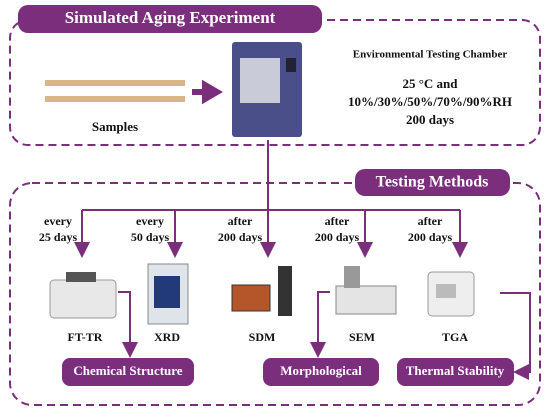  I want to click on result-label: Thermal Stability, so click(455, 370).